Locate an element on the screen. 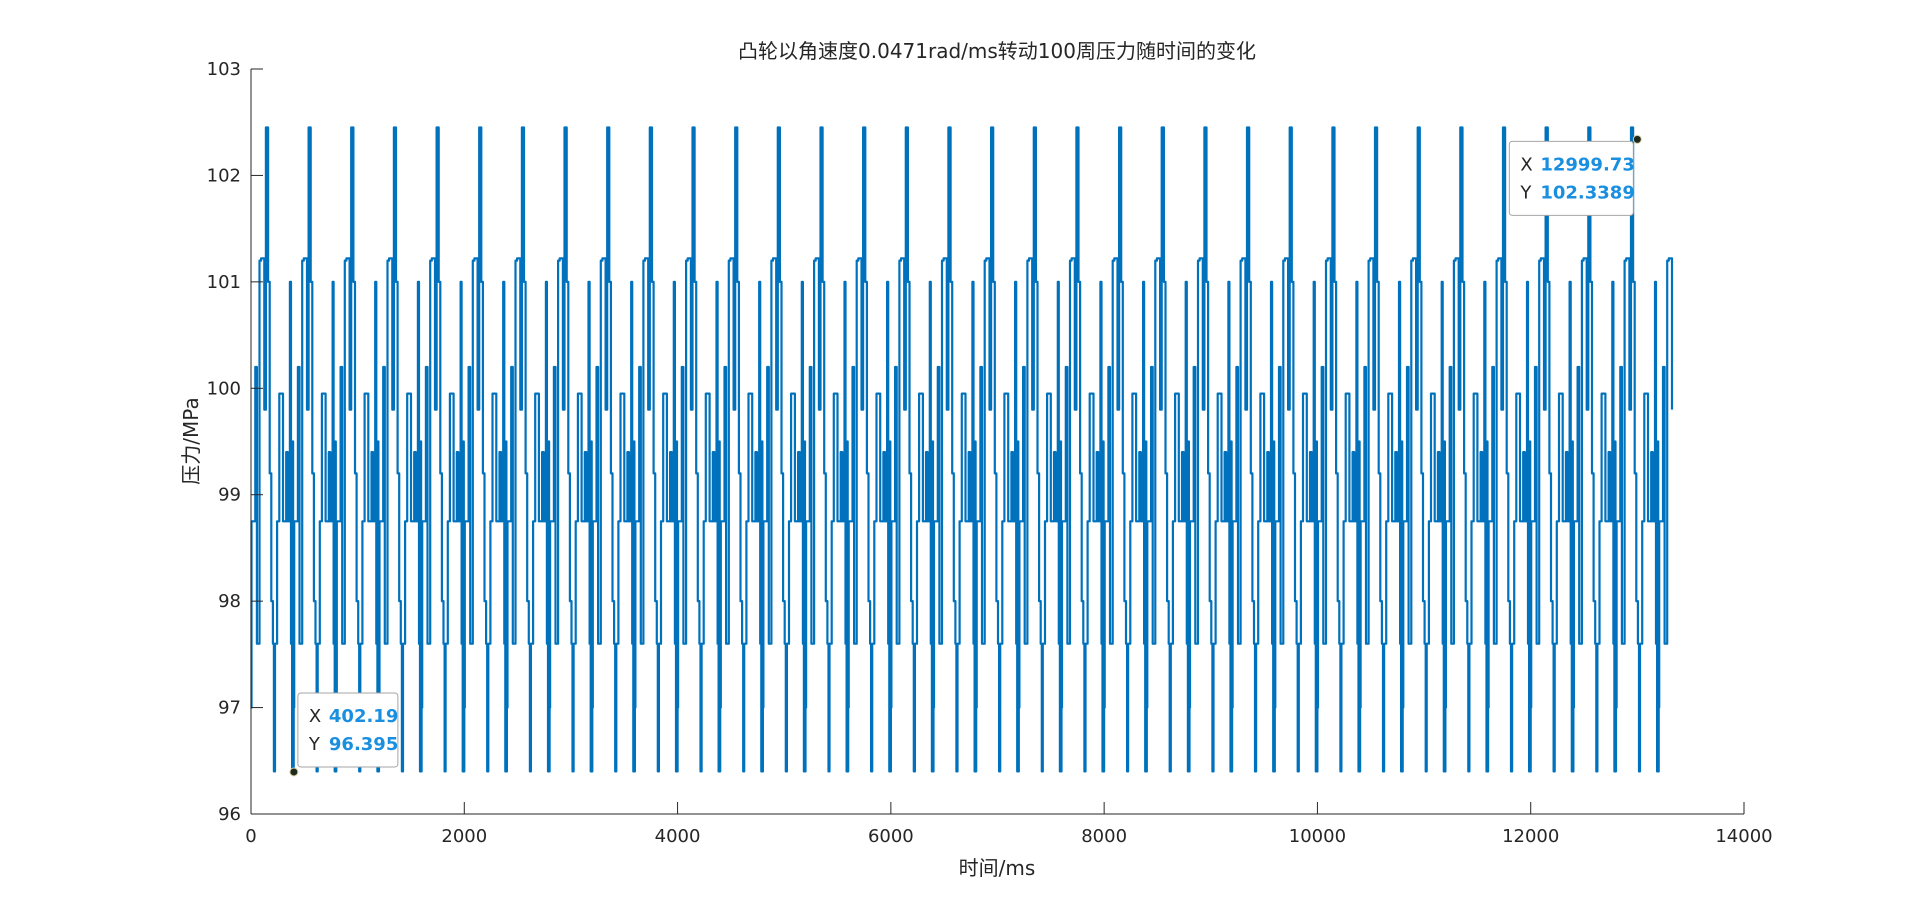  x-tick-label: 14000 is located at coordinates (1743, 836).